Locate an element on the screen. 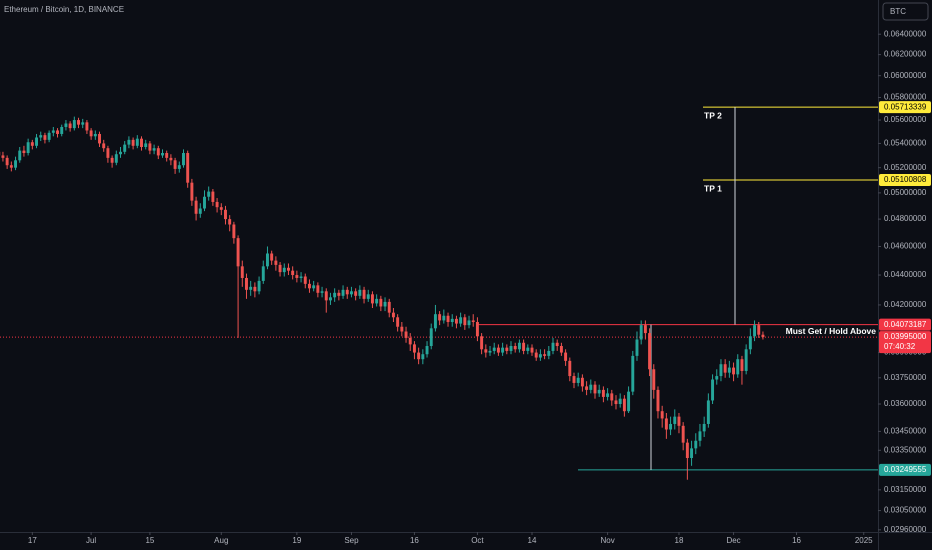  x-tick-label: 14 is located at coordinates (532, 540).